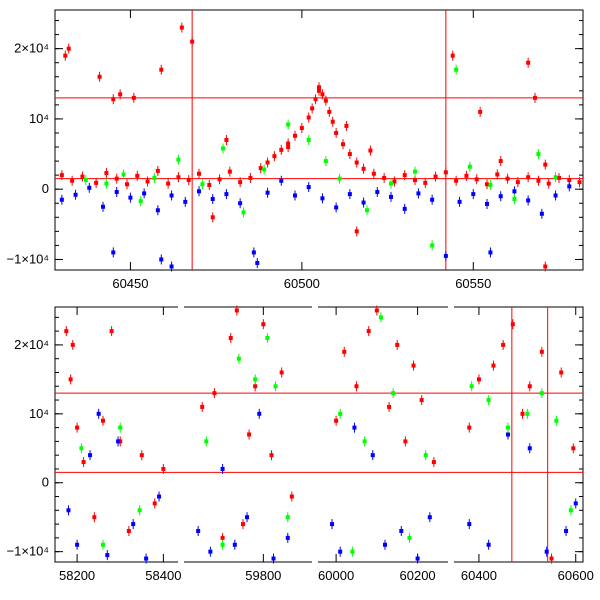 The height and width of the screenshot is (600, 600). Describe the element at coordinates (31, 48) in the screenshot. I see `y-tick-label: 2×10⁴` at that location.